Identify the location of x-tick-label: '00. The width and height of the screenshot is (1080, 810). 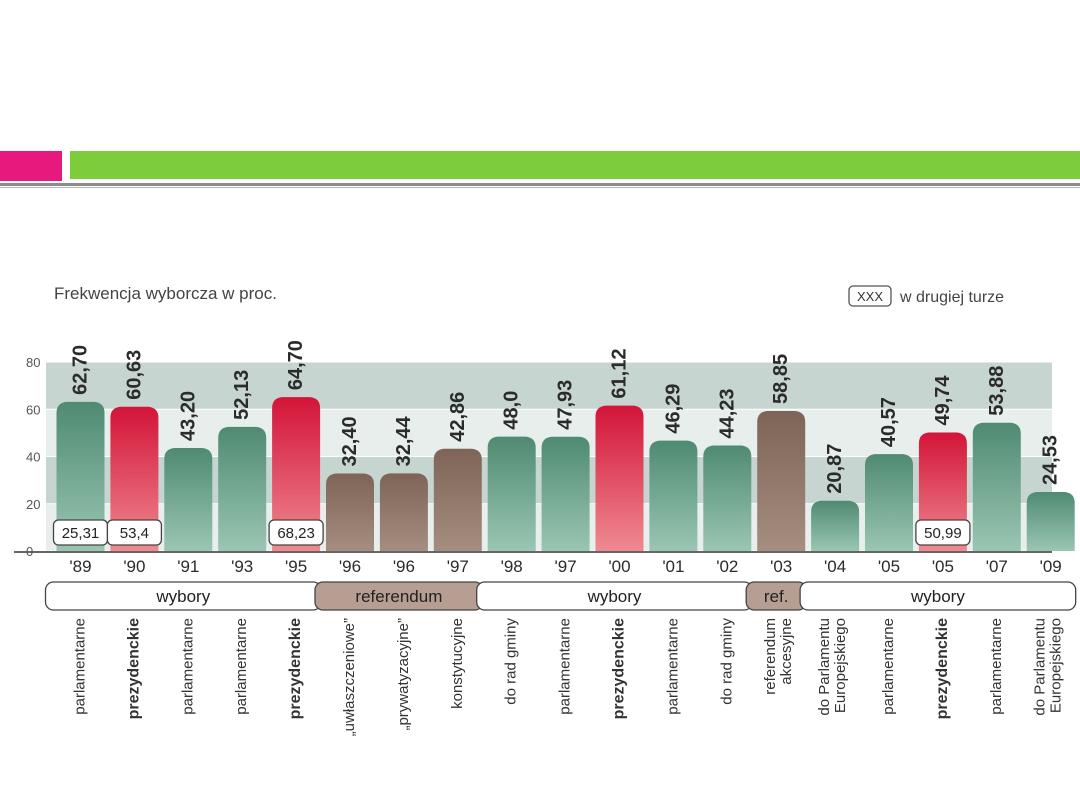
(619, 566).